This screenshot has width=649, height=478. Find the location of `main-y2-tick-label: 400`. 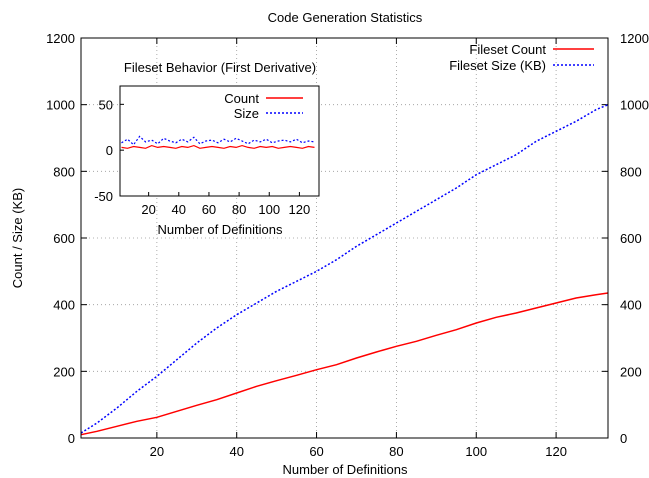

main-y2-tick-label: 400 is located at coordinates (631, 305).